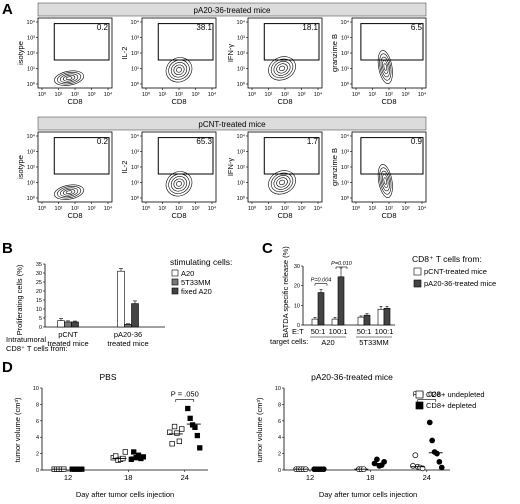 This screenshot has height=504, width=520. Describe the element at coordinates (135, 315) in the screenshot. I see `b-bar` at that location.